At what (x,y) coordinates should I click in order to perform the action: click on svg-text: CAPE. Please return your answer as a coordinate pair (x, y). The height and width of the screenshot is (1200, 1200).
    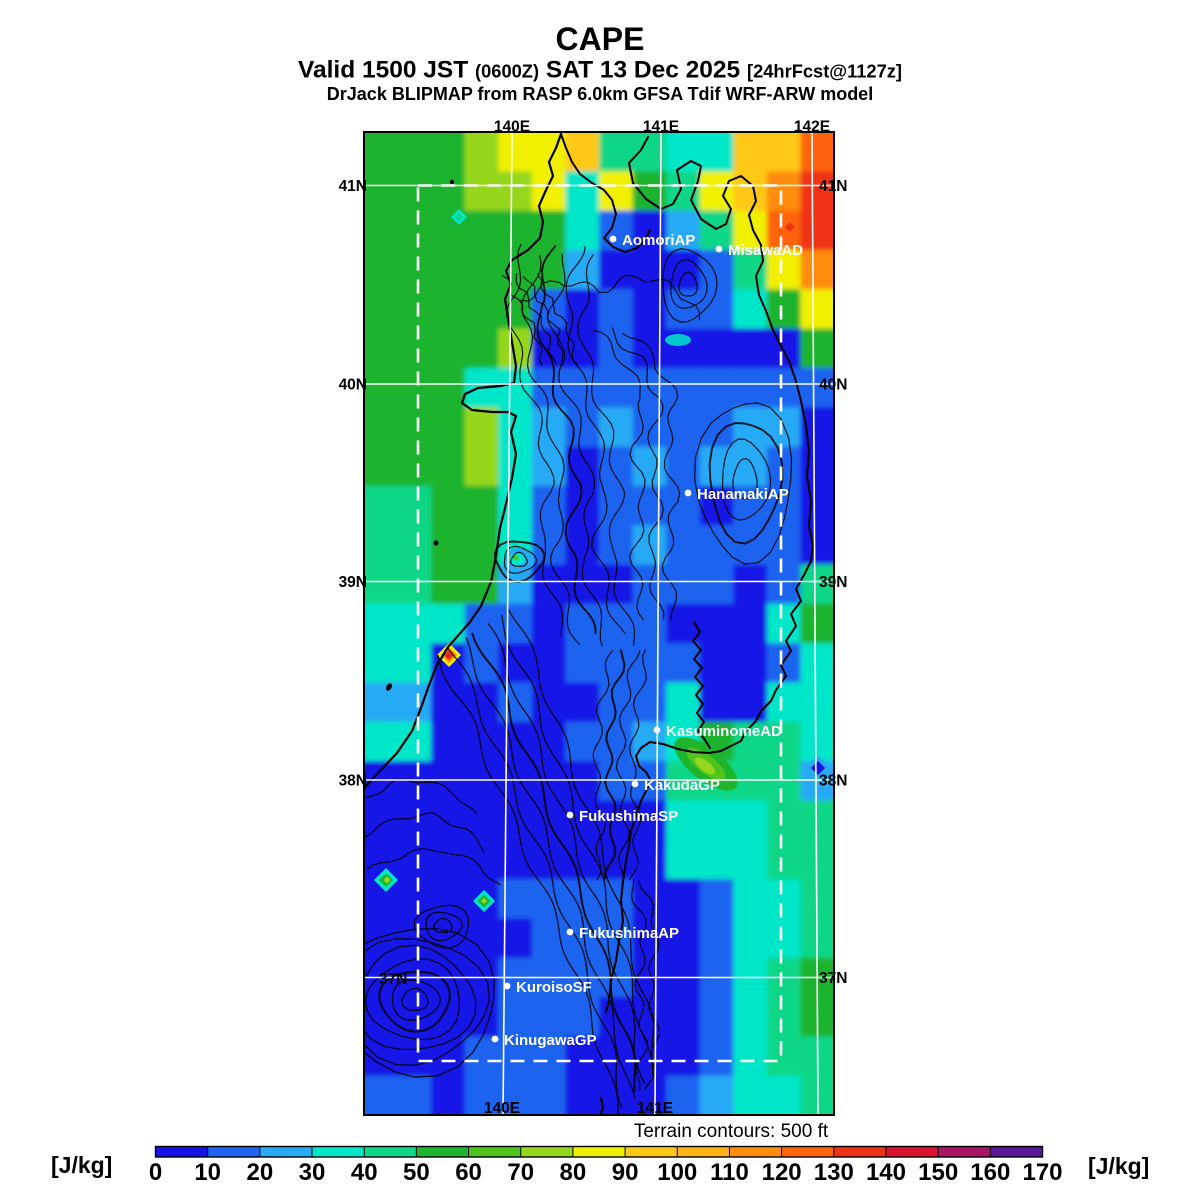
    Looking at the image, I should click on (600, 39).